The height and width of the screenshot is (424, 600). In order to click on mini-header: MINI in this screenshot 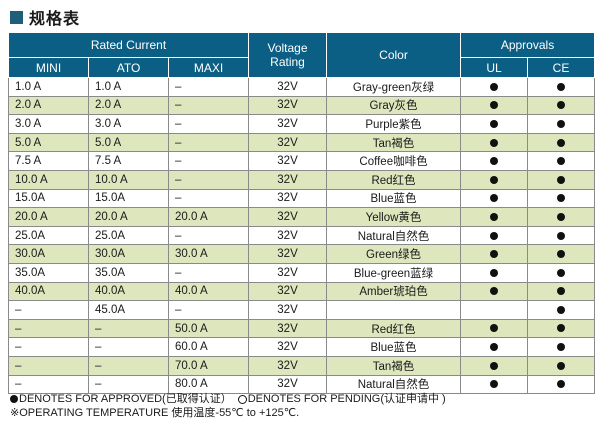, I will do `click(48, 67)`.